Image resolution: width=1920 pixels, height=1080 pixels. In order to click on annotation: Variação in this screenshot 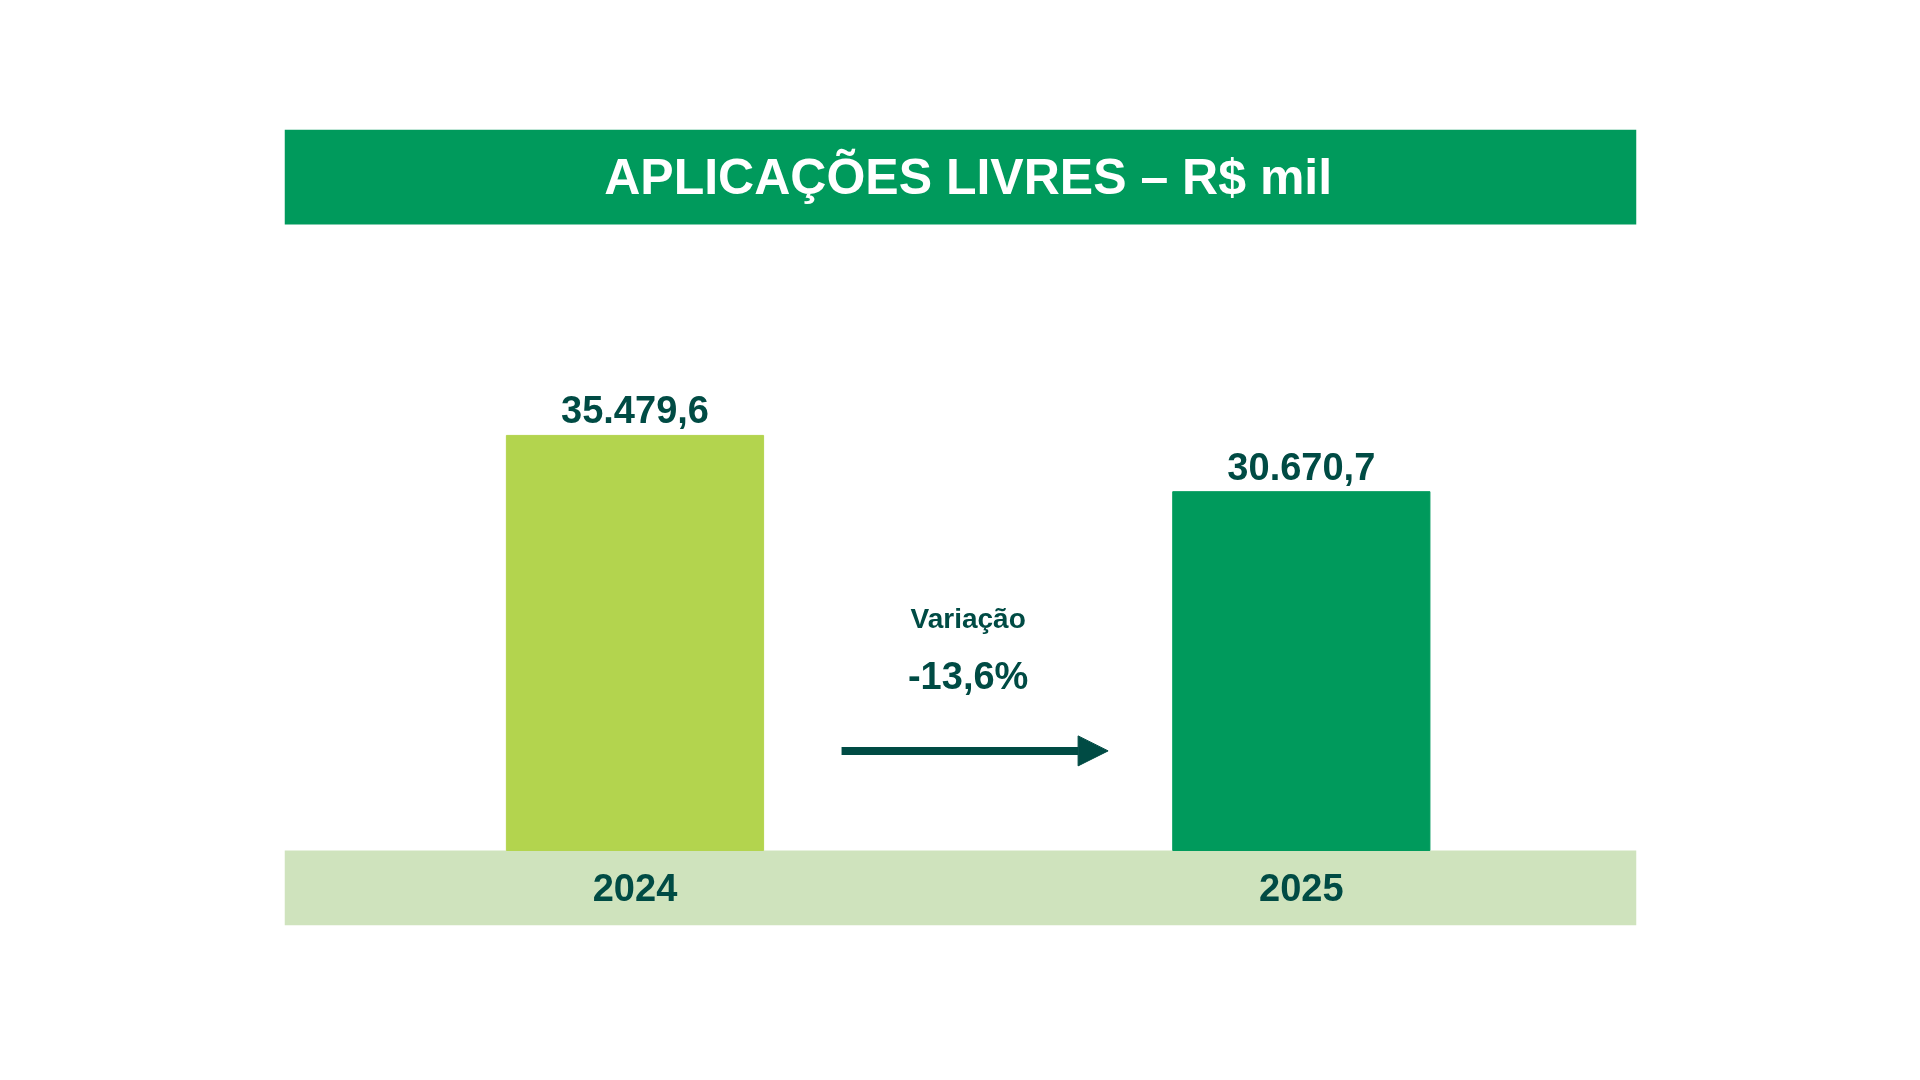, I will do `click(968, 618)`.